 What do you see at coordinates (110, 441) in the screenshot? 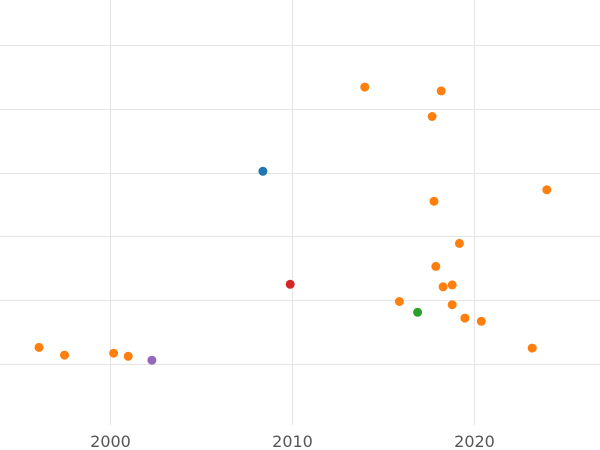
I see `x-tick-label: 2000` at bounding box center [110, 441].